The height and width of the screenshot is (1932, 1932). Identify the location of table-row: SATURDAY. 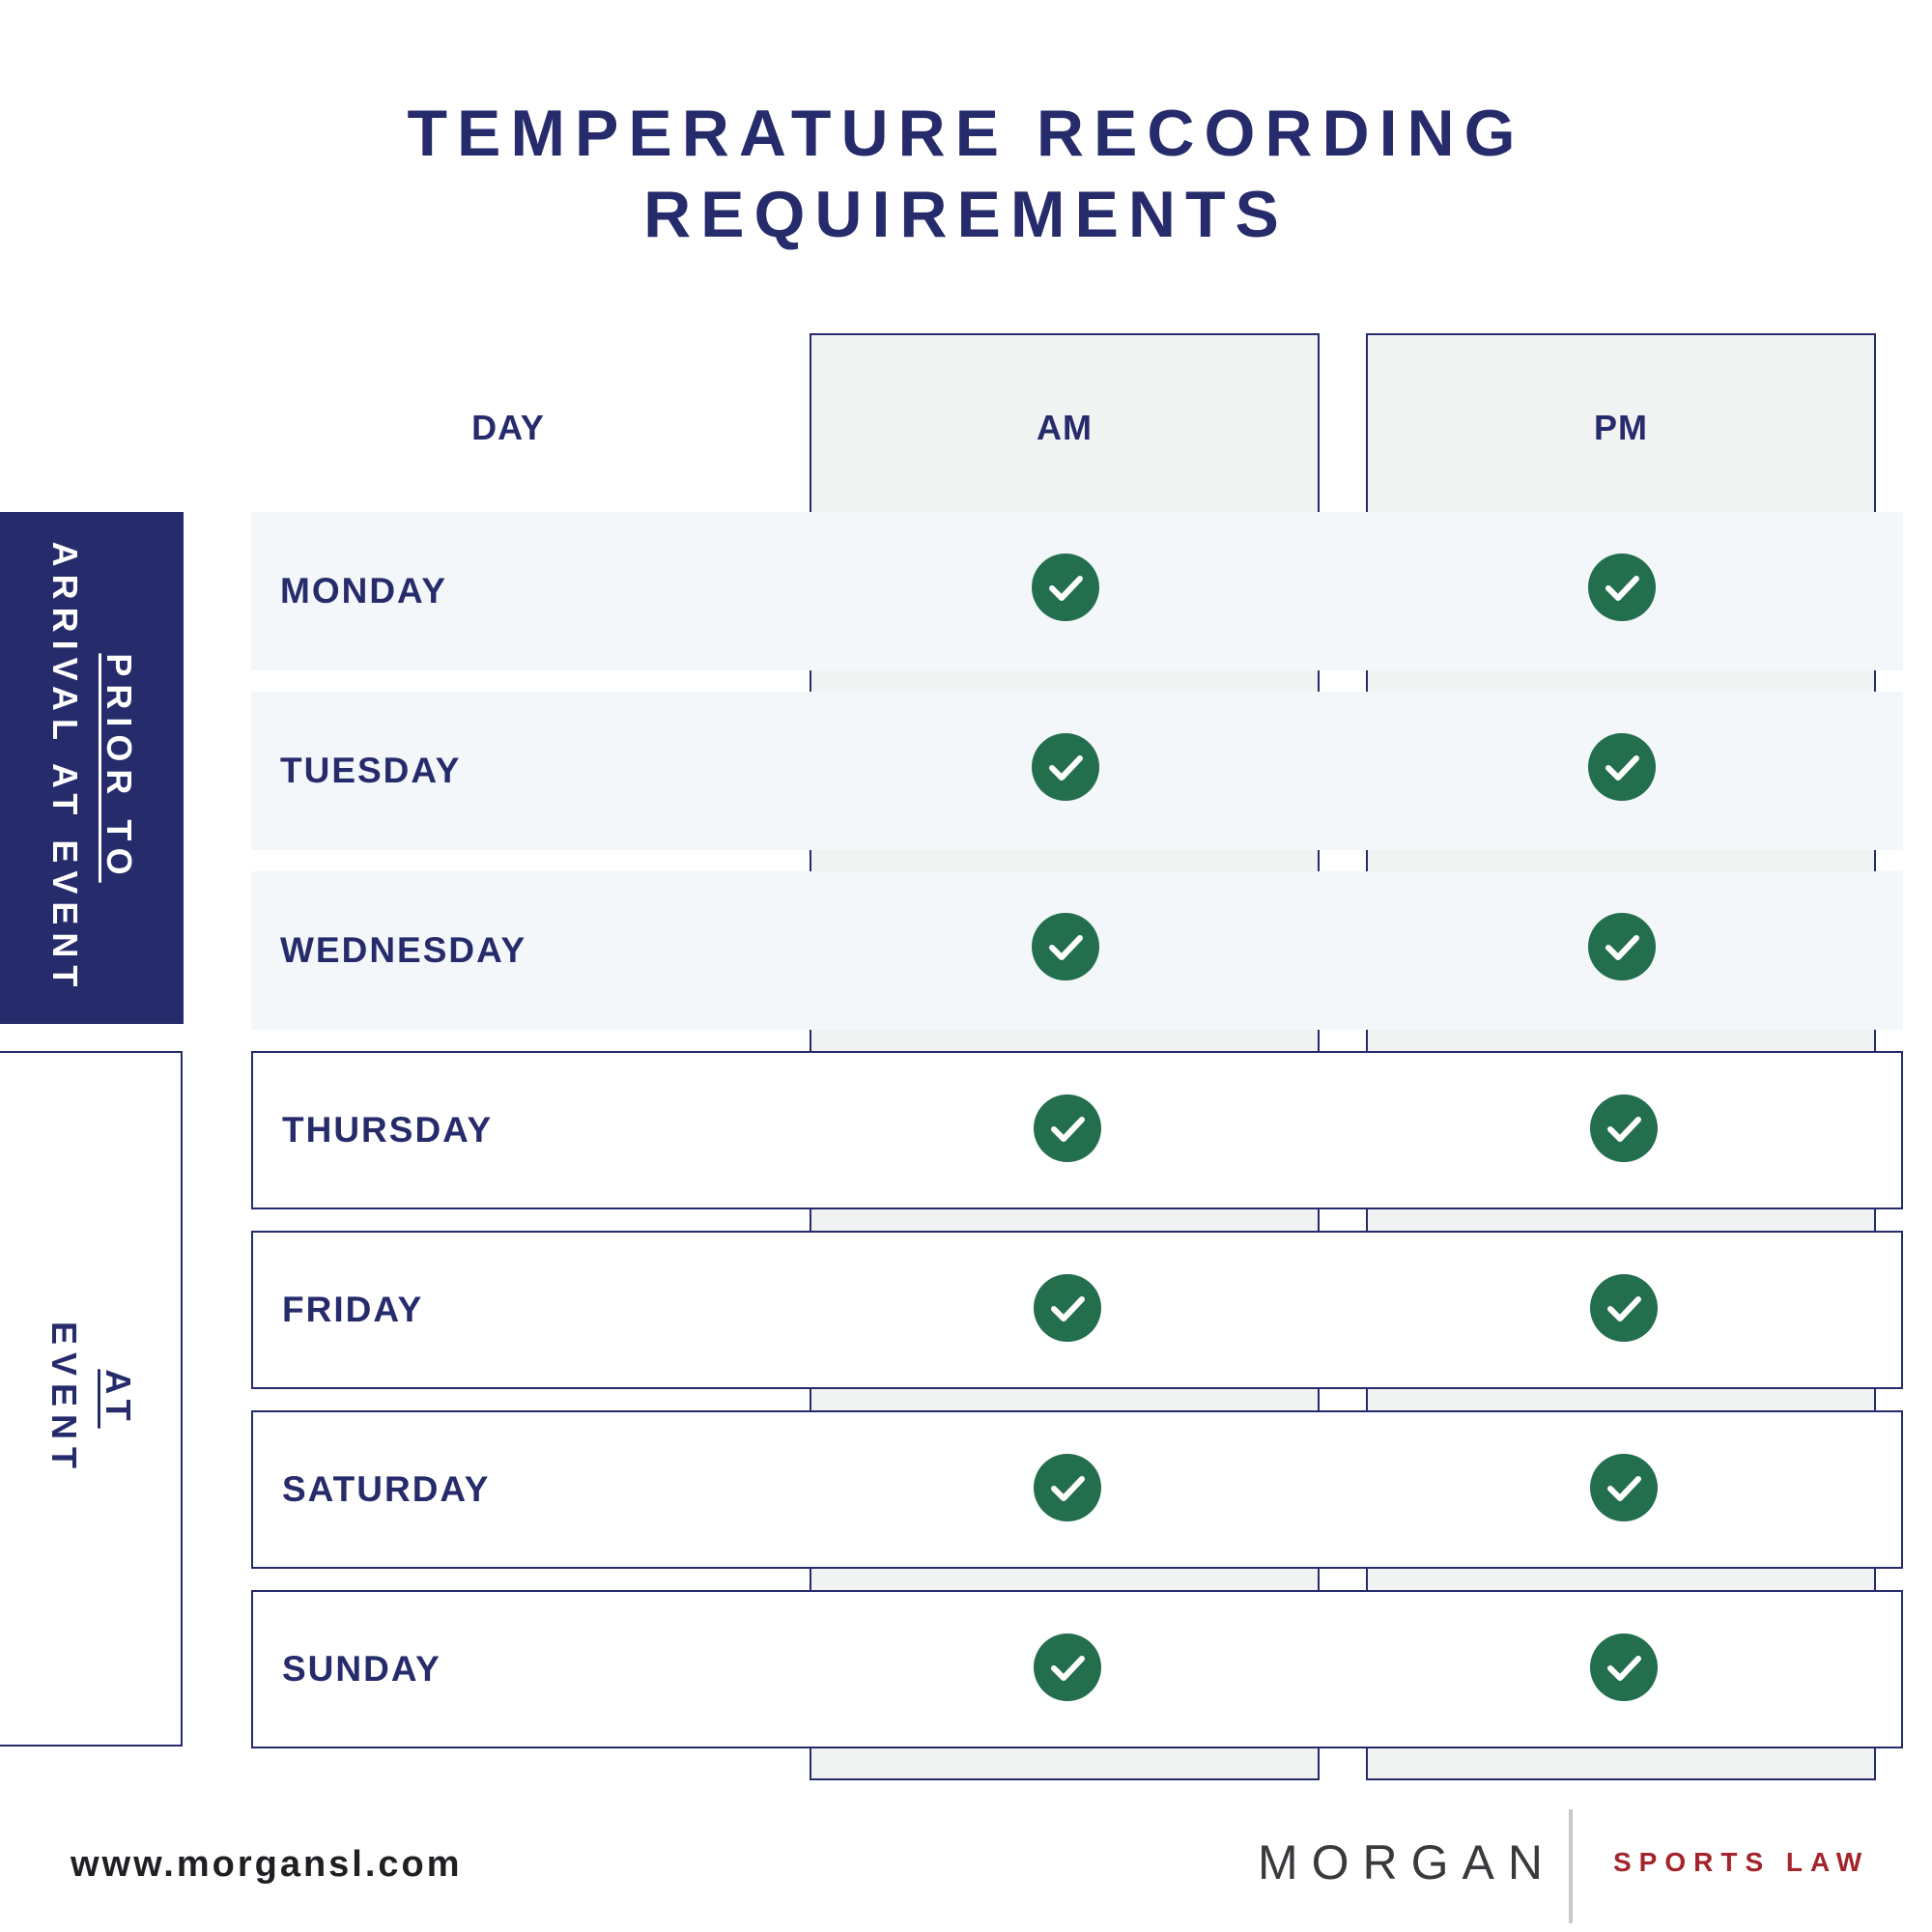
(1077, 1489).